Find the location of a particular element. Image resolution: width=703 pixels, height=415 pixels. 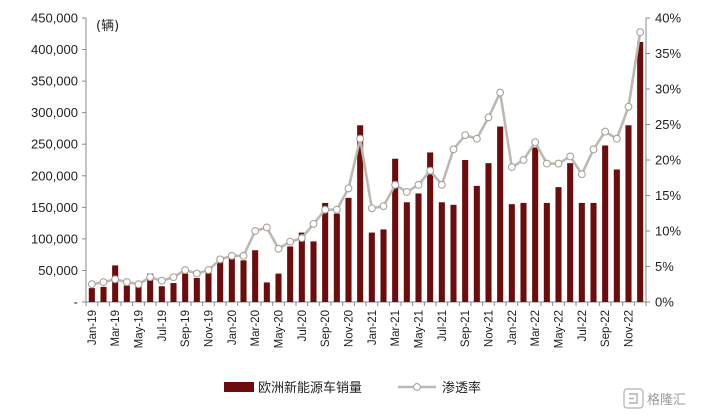

y-left-tick-label: 400,000 is located at coordinates (54, 49).